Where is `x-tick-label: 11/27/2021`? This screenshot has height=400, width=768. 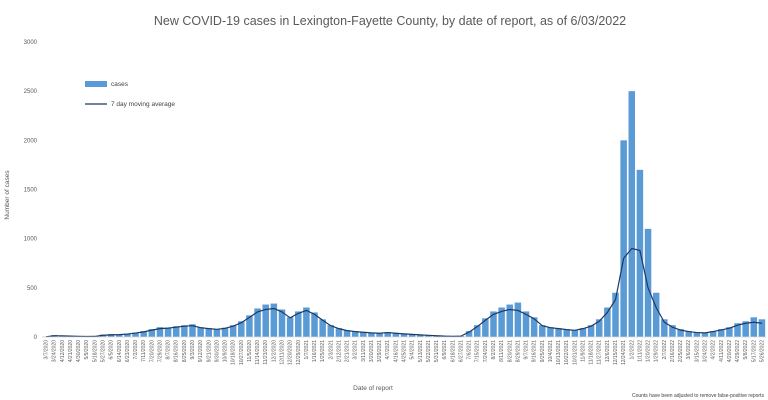
x-tick-label: 11/27/2021 is located at coordinates (600, 352).